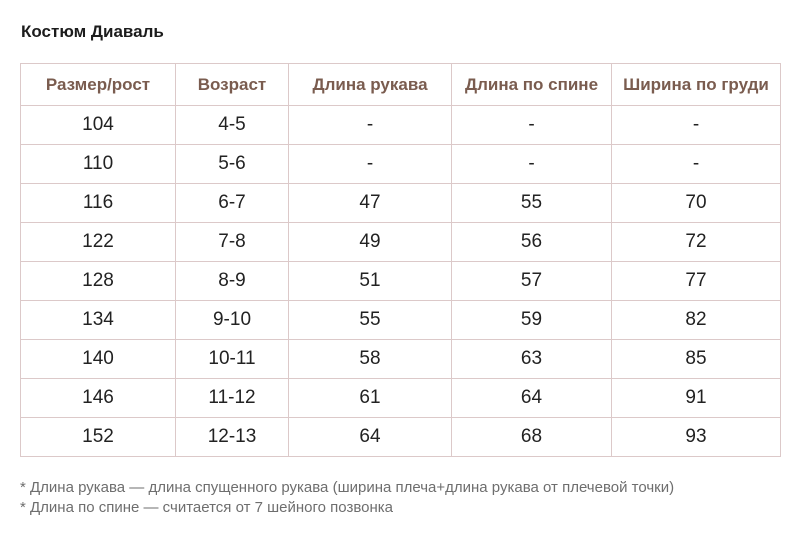 The width and height of the screenshot is (800, 537). I want to click on cell-size: 140, so click(98, 359).